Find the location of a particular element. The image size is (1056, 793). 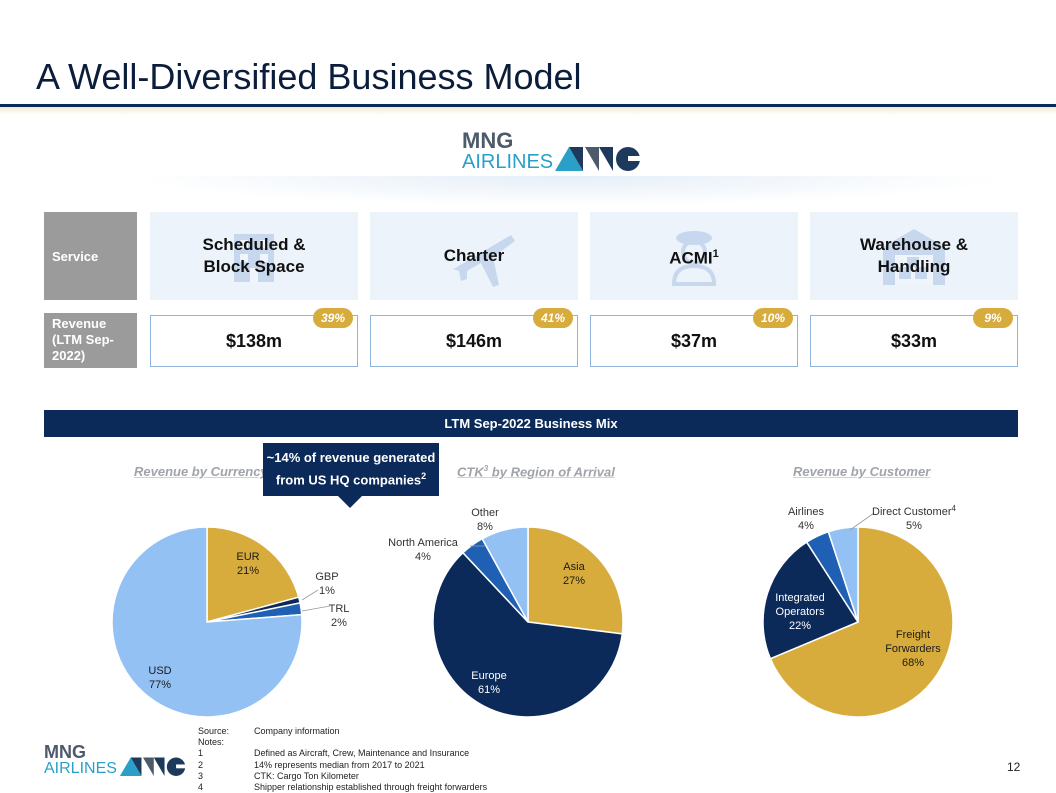

pie-label-usd: USD 77% is located at coordinates (159, 678).